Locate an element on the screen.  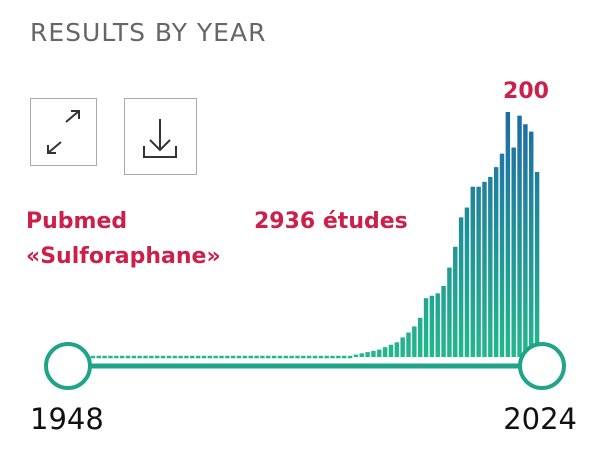
annotation: 200 is located at coordinates (526, 91).